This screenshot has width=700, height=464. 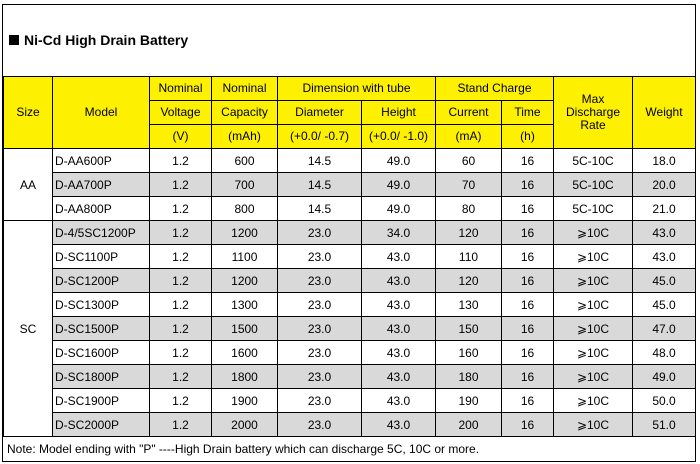 I want to click on current-cell: 190, so click(x=468, y=400).